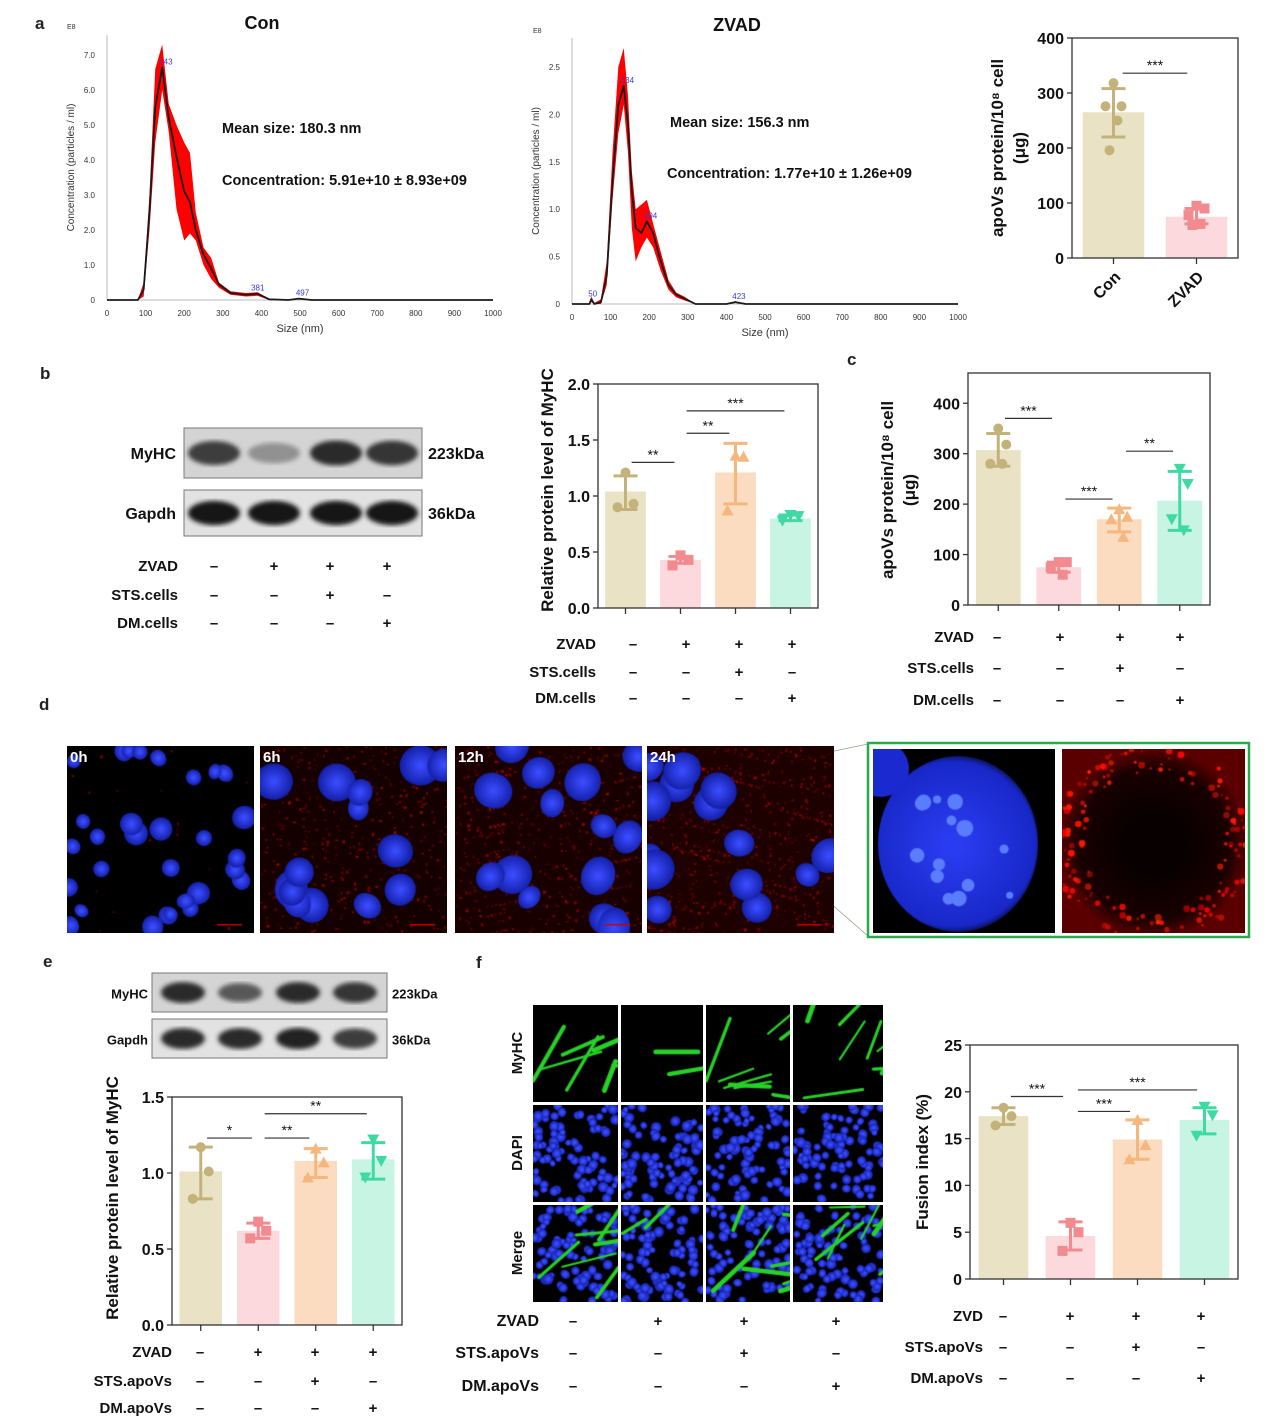  I want to click on x-tick-label: 300, so click(223, 313).